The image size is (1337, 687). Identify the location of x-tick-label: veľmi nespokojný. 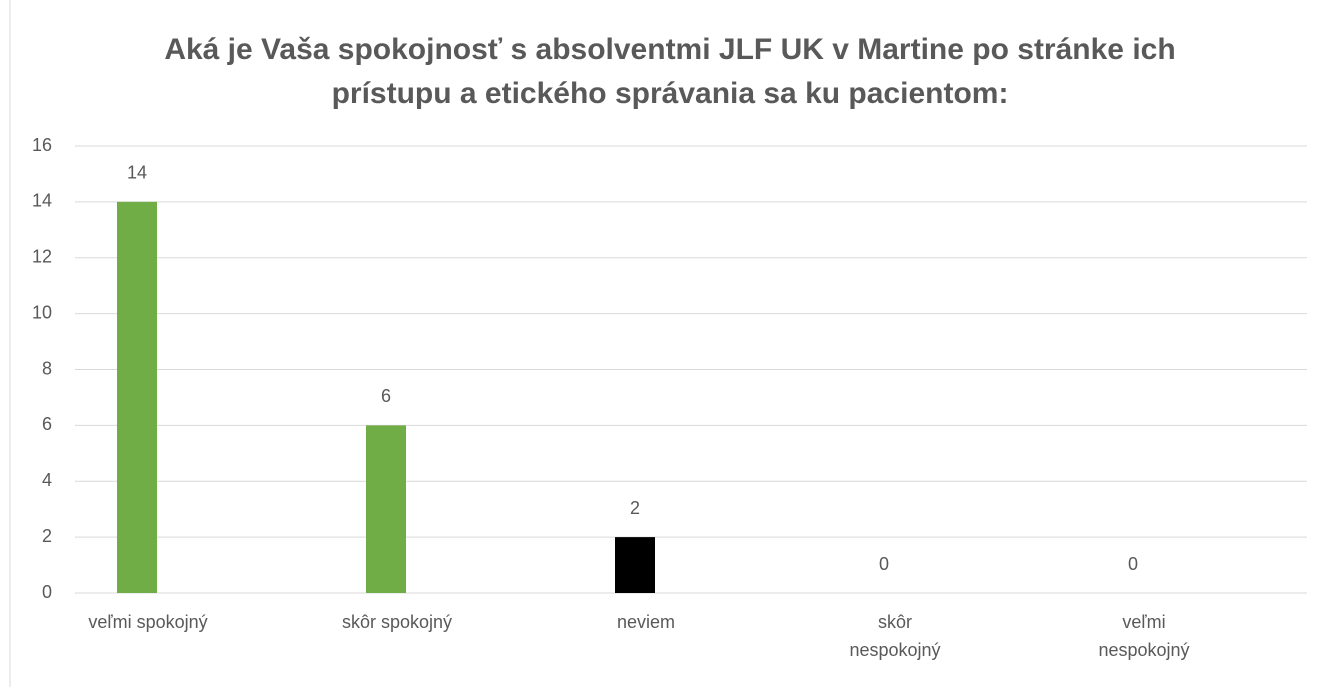
(1144, 636).